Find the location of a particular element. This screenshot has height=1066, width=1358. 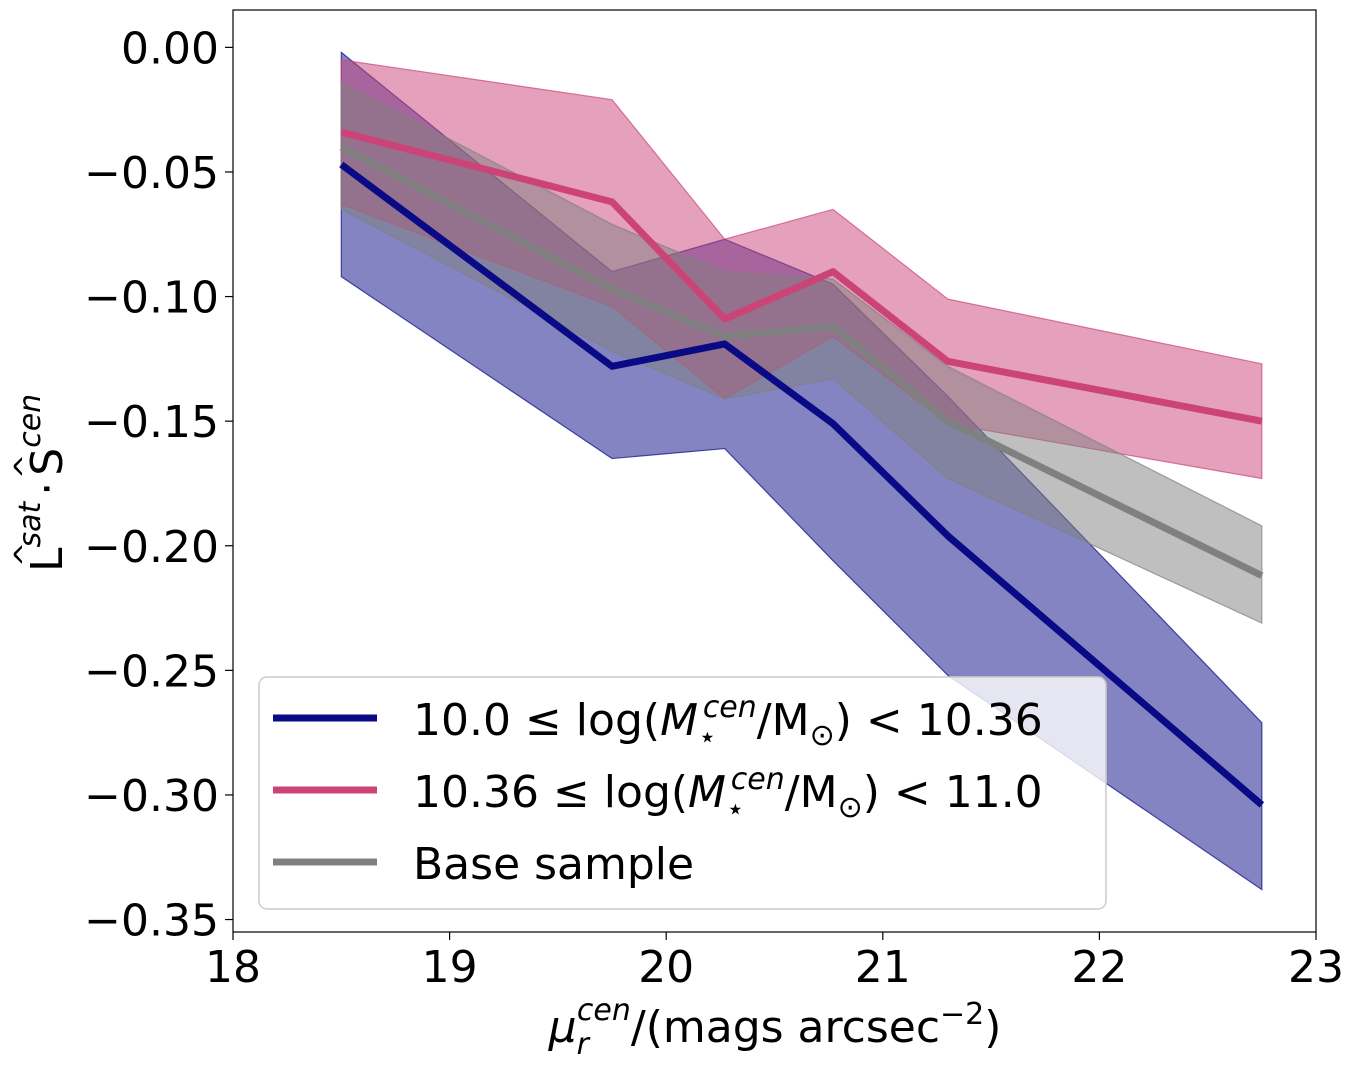

y-axis-label: Lsat·Scen ^ ^ is located at coordinates (41, 483).